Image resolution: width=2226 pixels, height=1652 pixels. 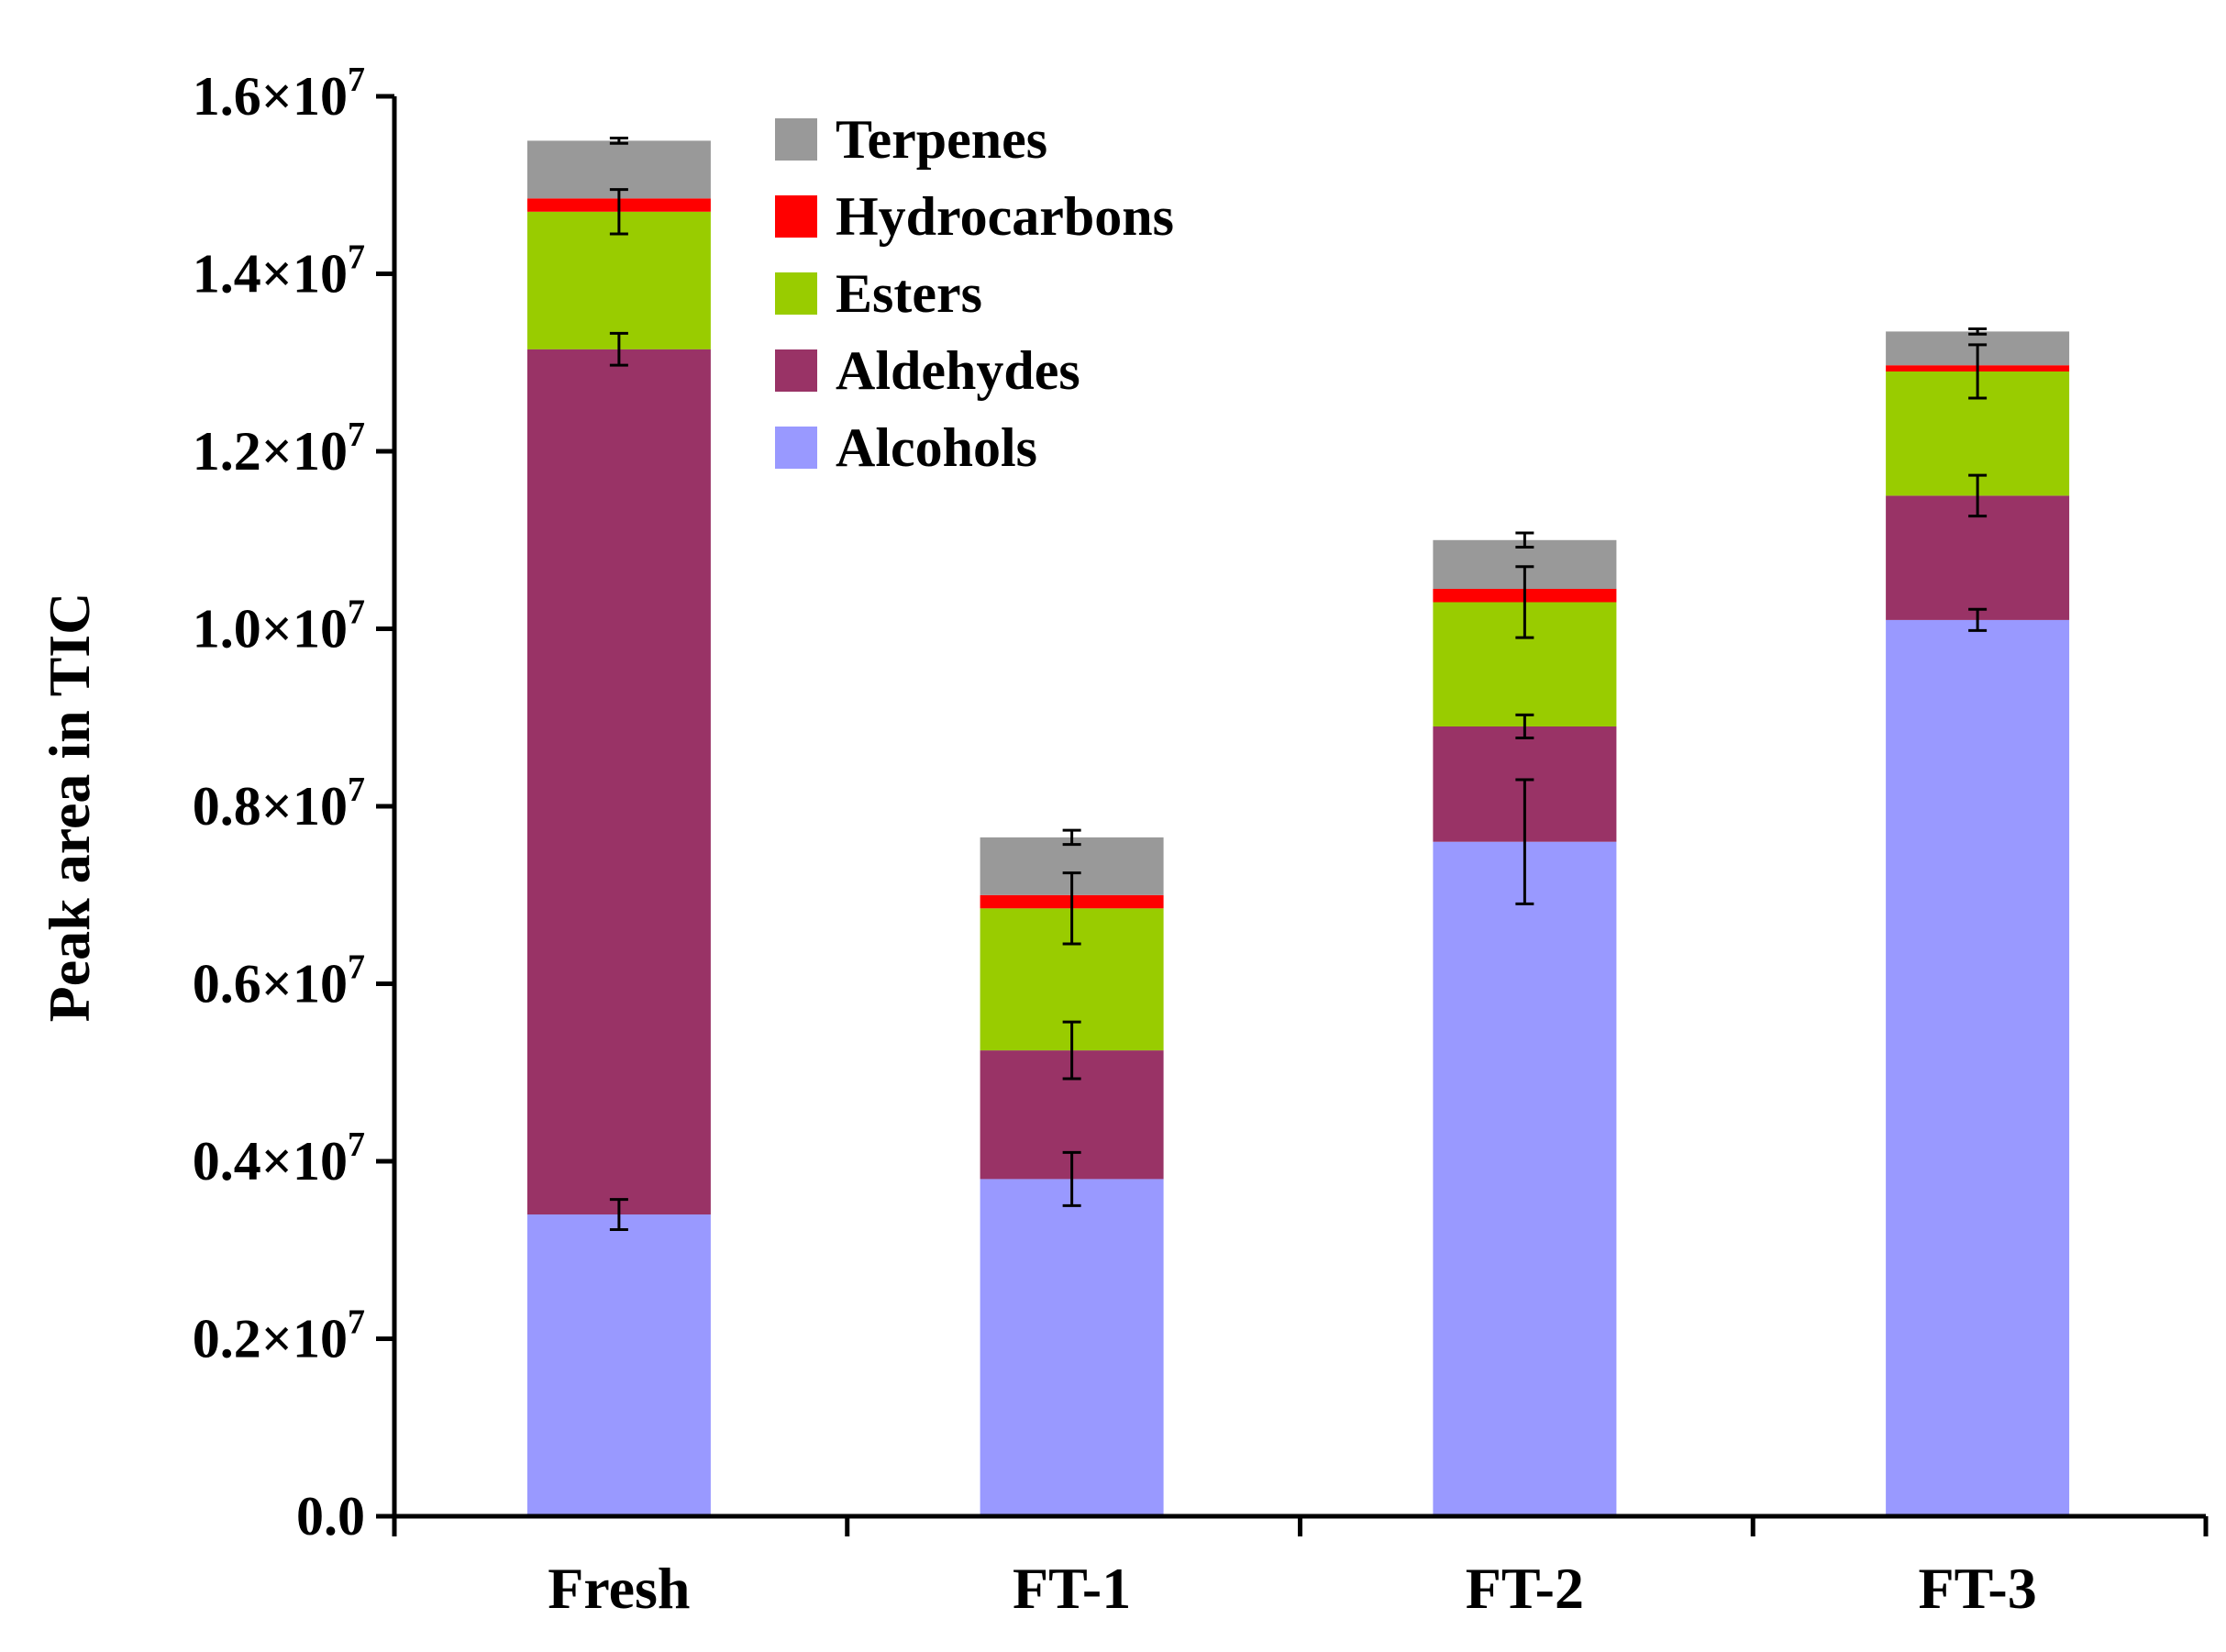 What do you see at coordinates (619, 1589) in the screenshot?
I see `x-category-label: Fresh` at bounding box center [619, 1589].